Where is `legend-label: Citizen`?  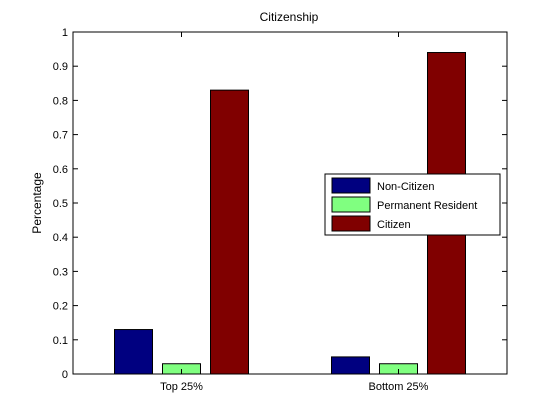
legend-label: Citizen is located at coordinates (394, 225).